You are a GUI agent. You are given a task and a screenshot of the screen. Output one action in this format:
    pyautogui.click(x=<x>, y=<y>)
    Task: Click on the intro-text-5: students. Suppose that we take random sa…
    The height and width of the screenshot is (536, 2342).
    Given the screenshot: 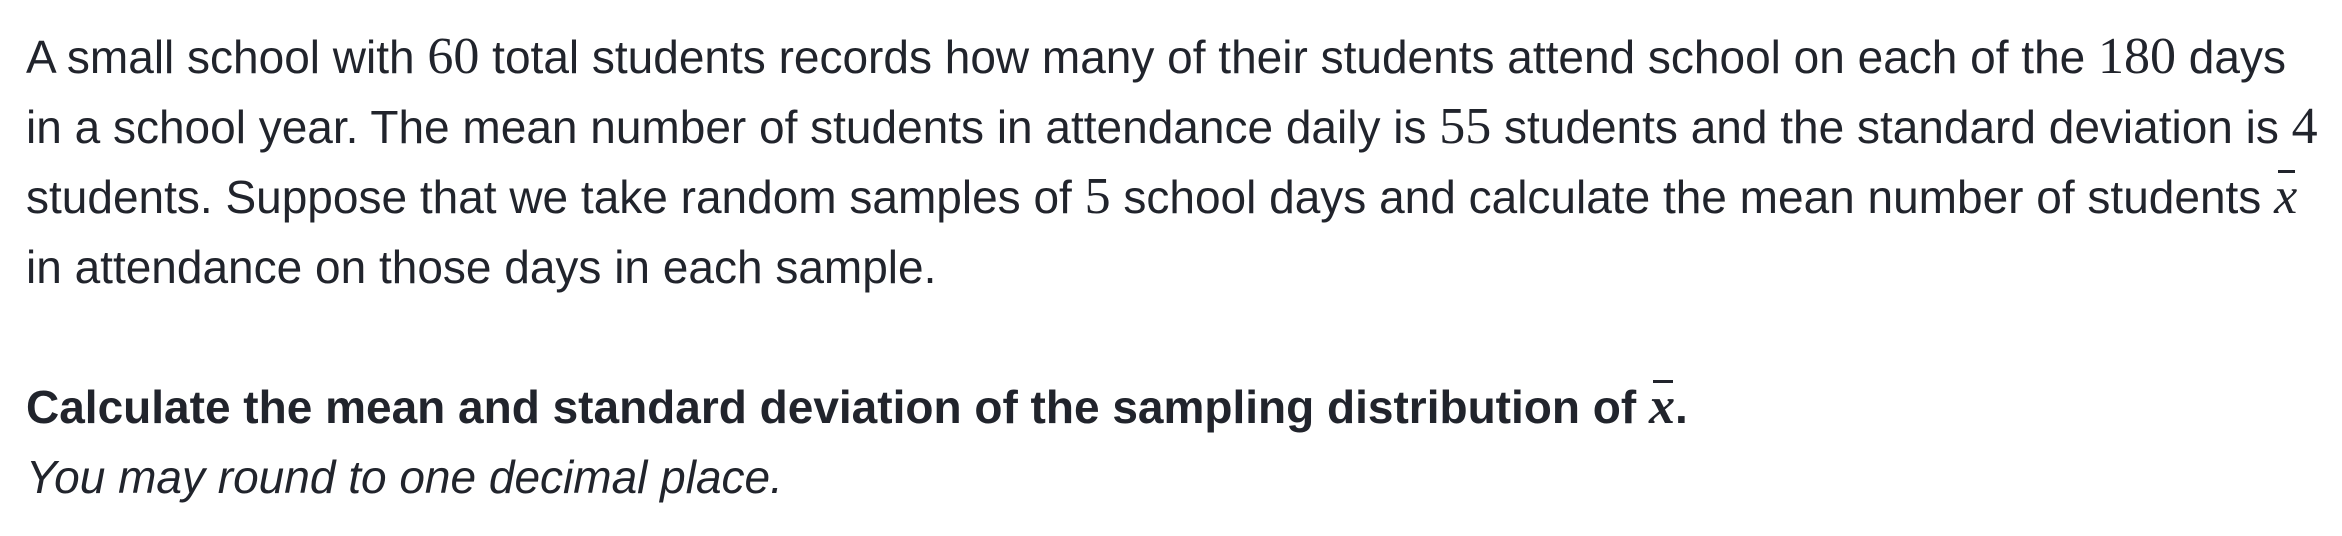 What is the action you would take?
    pyautogui.click(x=555, y=197)
    